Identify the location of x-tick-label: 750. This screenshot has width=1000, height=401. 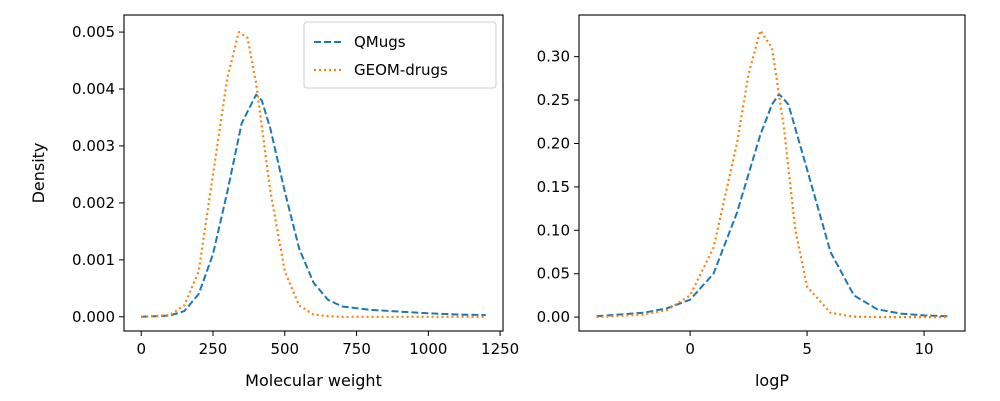
(356, 349).